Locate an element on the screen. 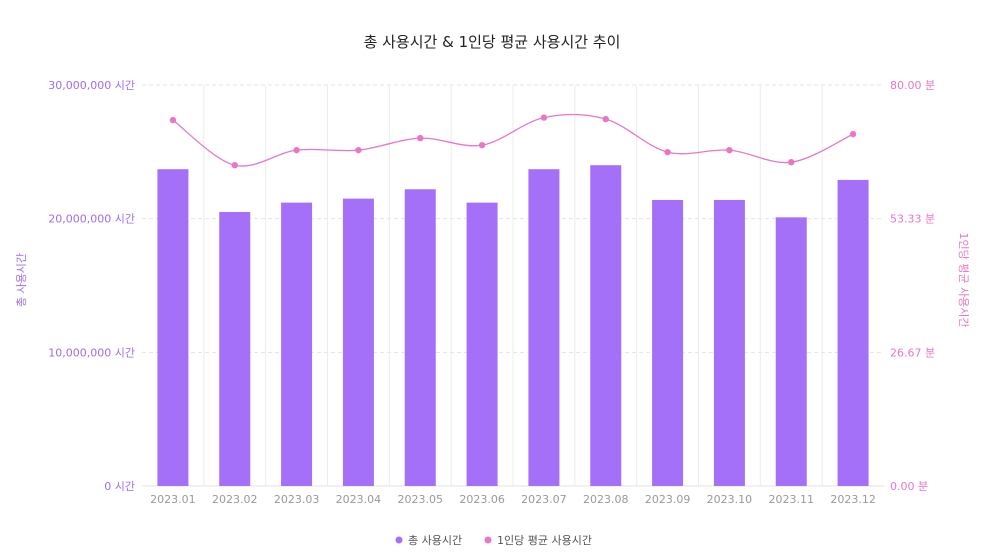 The height and width of the screenshot is (559, 984). x-tick-label: 2023.03 is located at coordinates (297, 499).